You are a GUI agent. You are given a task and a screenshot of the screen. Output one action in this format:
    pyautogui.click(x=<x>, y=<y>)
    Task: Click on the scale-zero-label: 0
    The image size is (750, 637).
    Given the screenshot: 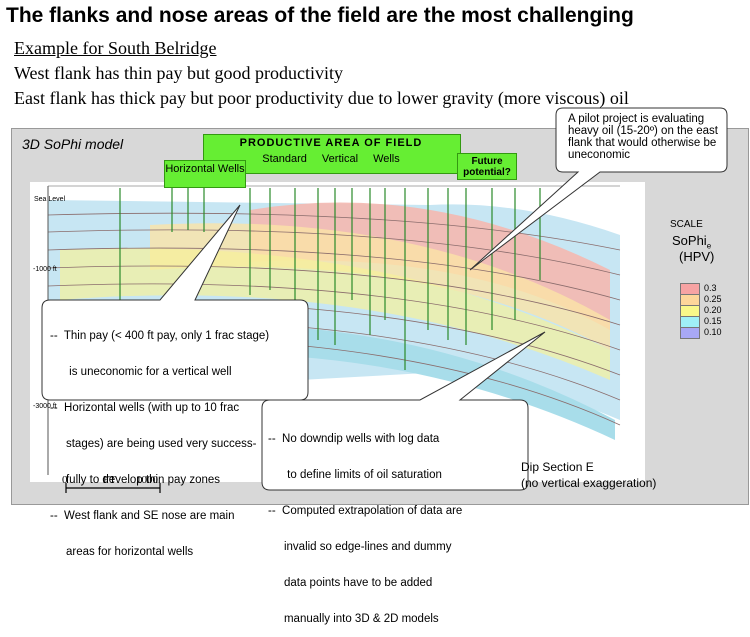 What is the action you would take?
    pyautogui.click(x=65, y=480)
    